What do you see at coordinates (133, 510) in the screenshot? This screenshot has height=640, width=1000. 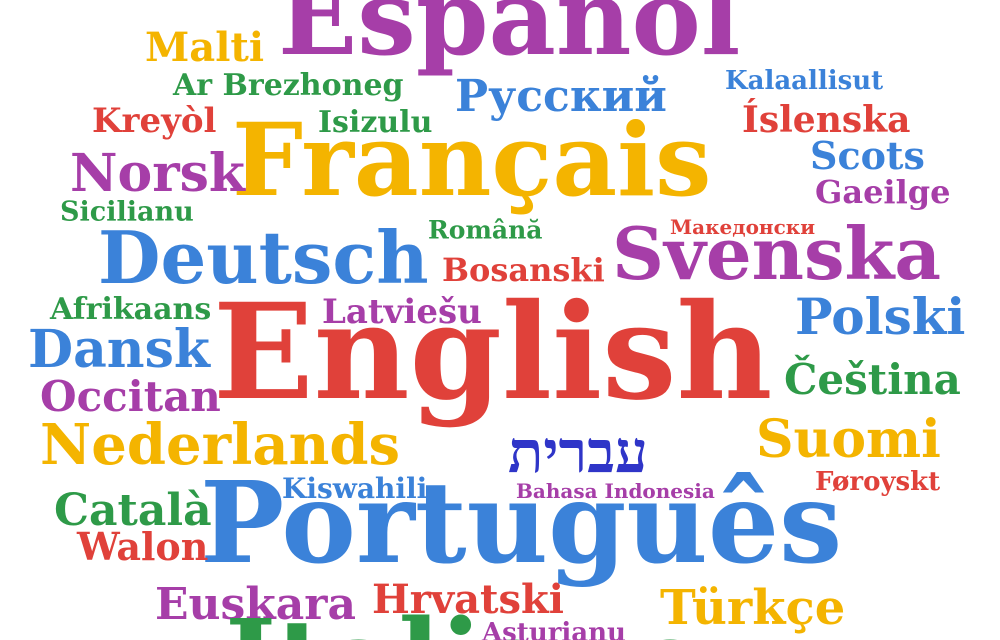 I see `word-catala: Català` at bounding box center [133, 510].